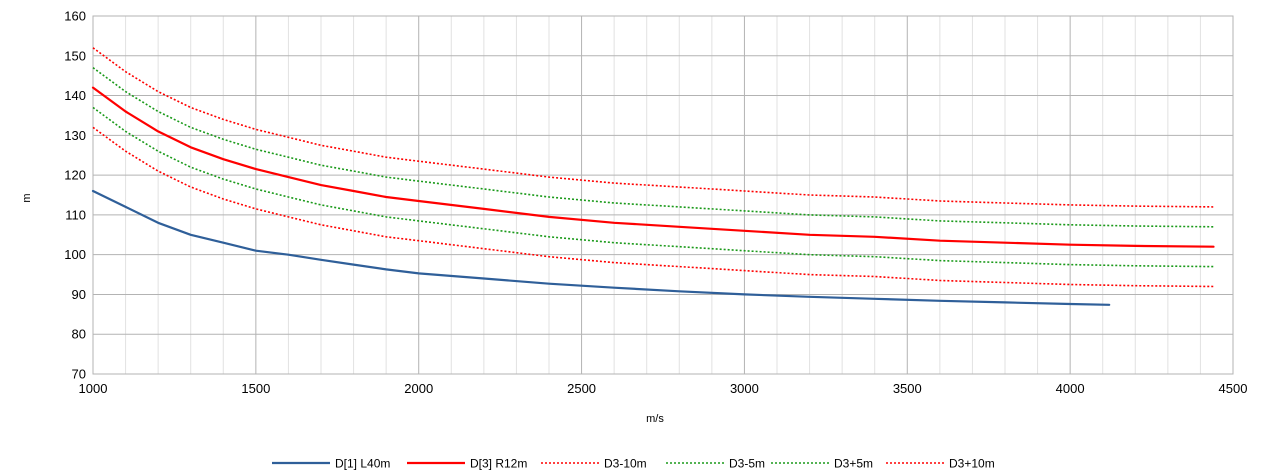  I want to click on x-axis-title: m/s, so click(655, 419).